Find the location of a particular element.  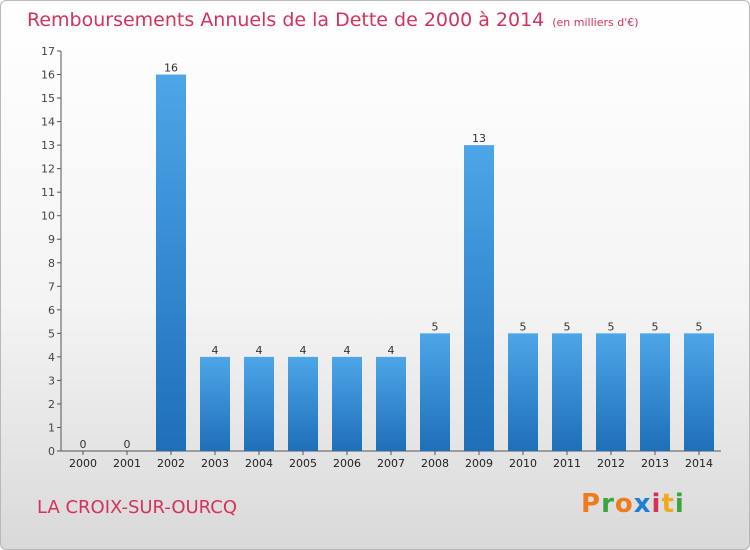

y-tick-label: 17 is located at coordinates (48, 51).